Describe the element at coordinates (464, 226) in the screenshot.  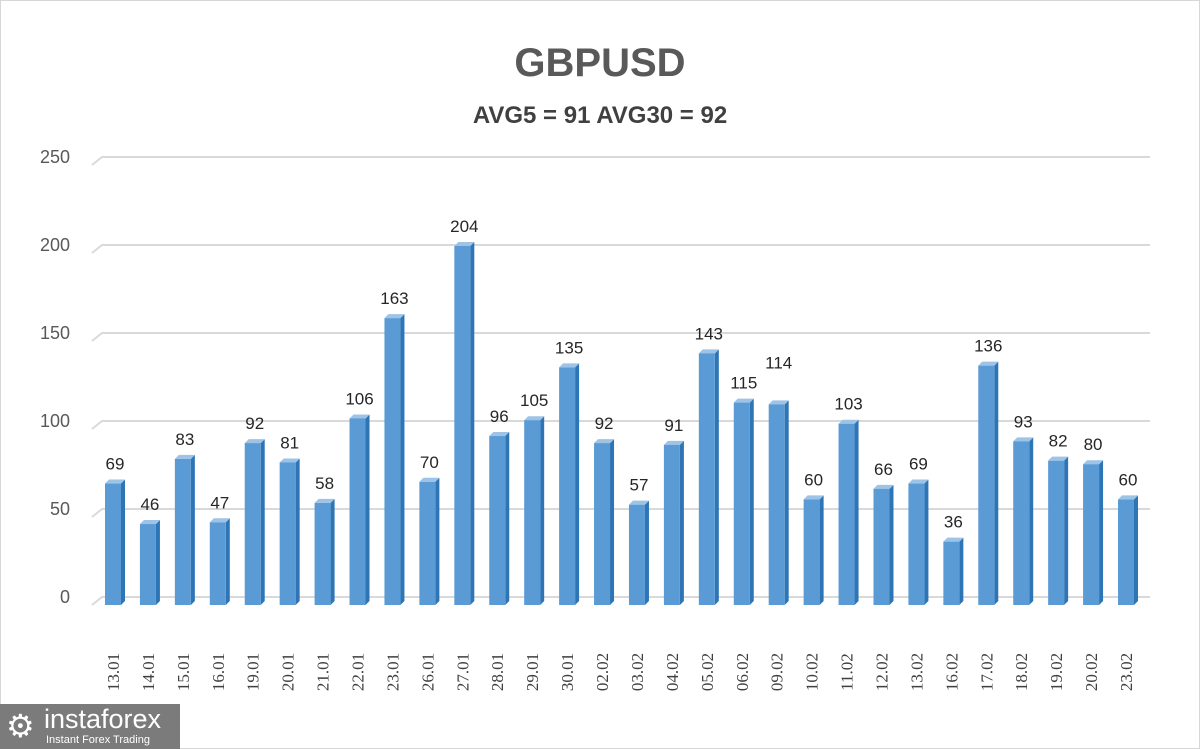
I see `data-label: 204` at that location.